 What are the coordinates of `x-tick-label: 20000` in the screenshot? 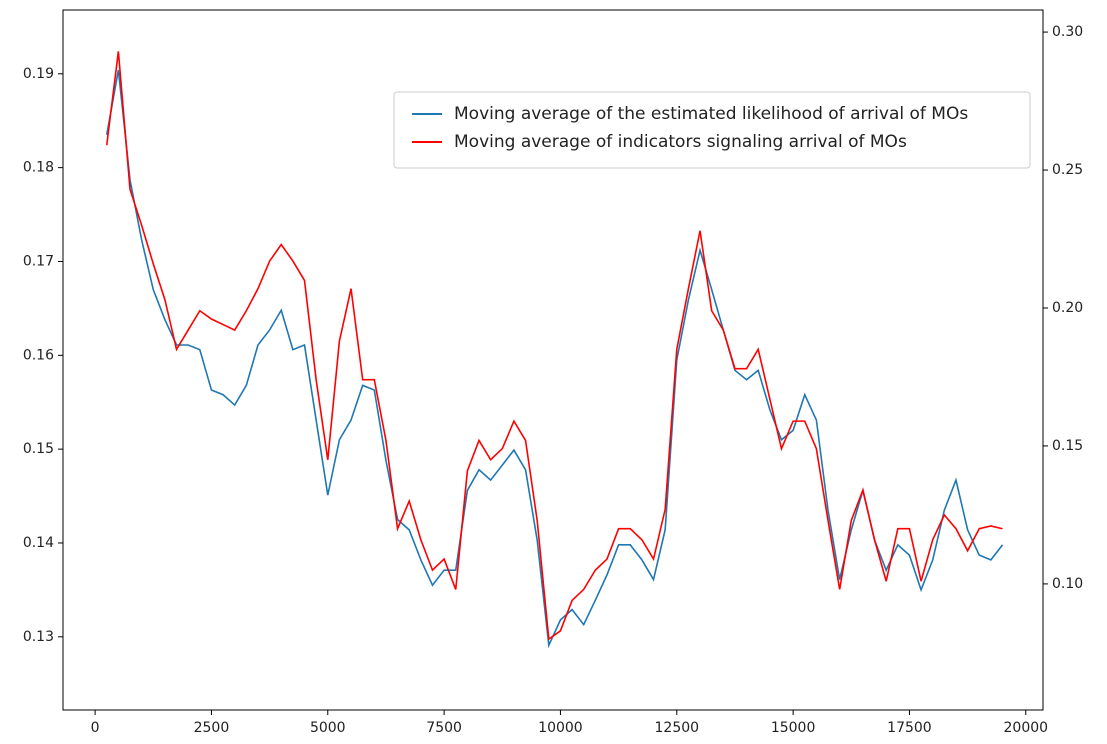 It's located at (1026, 728).